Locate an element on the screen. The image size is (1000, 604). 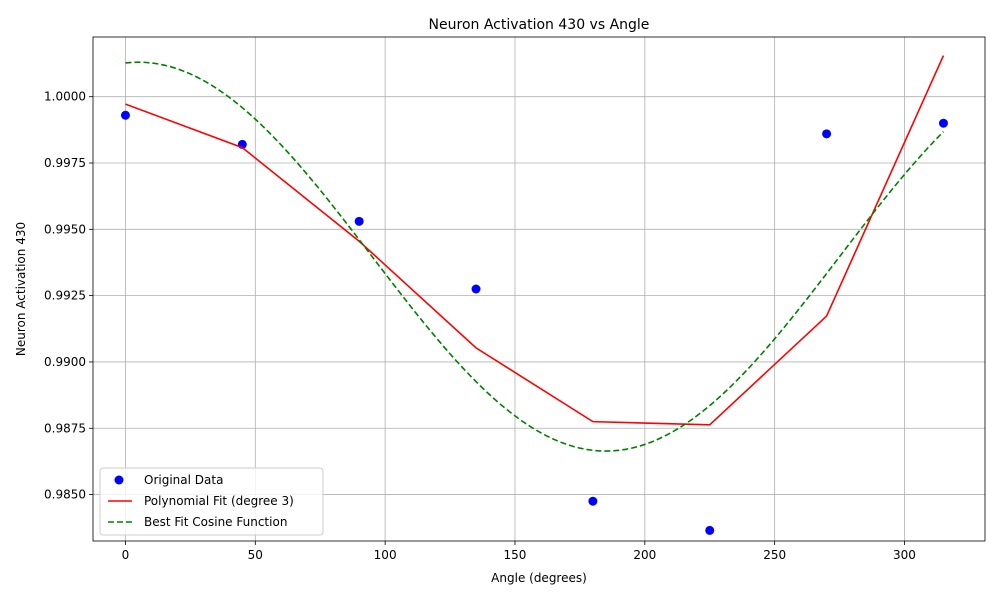
x-axis-label: Angle (degrees) is located at coordinates (539, 578).